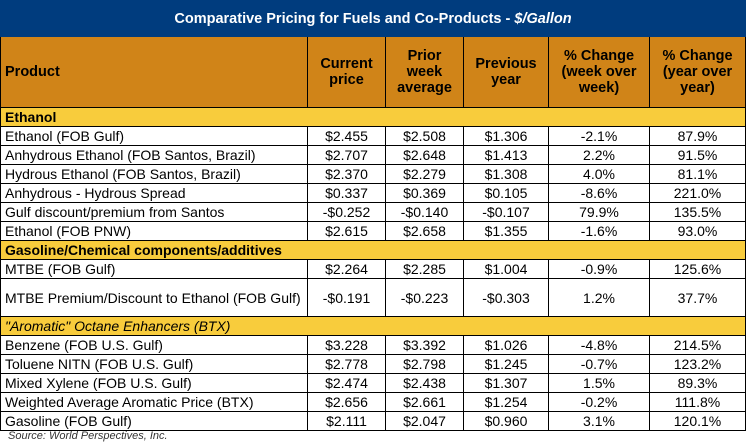  What do you see at coordinates (346, 193) in the screenshot?
I see `value-cell: $0.337` at bounding box center [346, 193].